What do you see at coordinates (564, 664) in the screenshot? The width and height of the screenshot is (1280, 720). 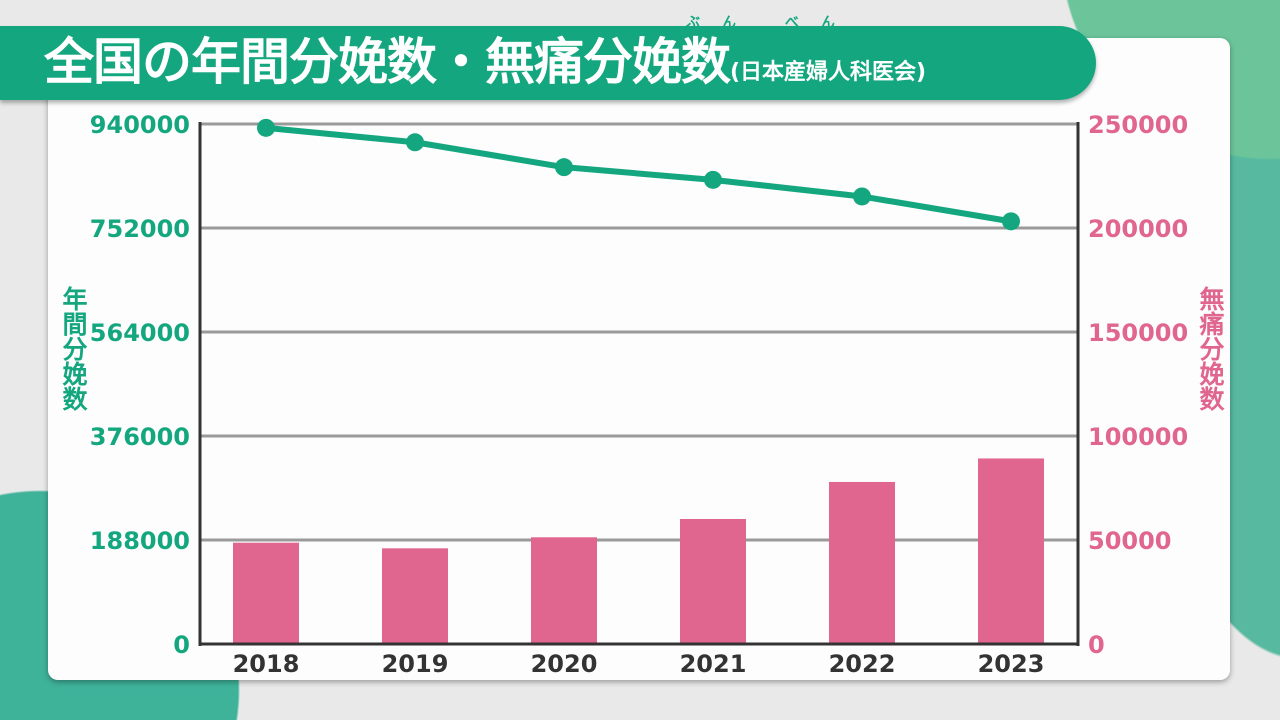 I see `x-tick: 2020` at bounding box center [564, 664].